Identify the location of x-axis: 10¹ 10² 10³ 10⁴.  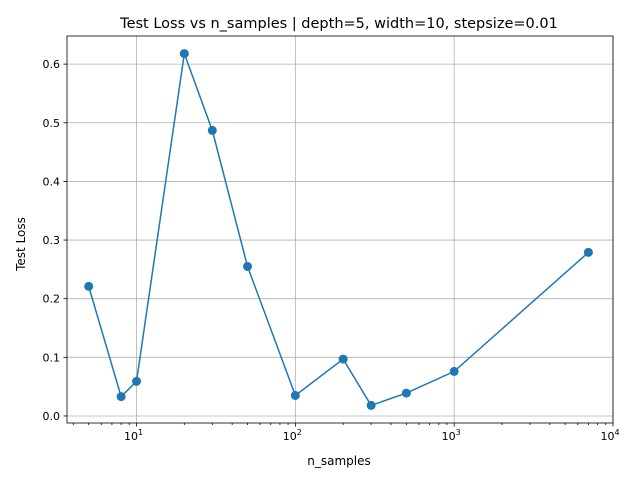
(346, 433).